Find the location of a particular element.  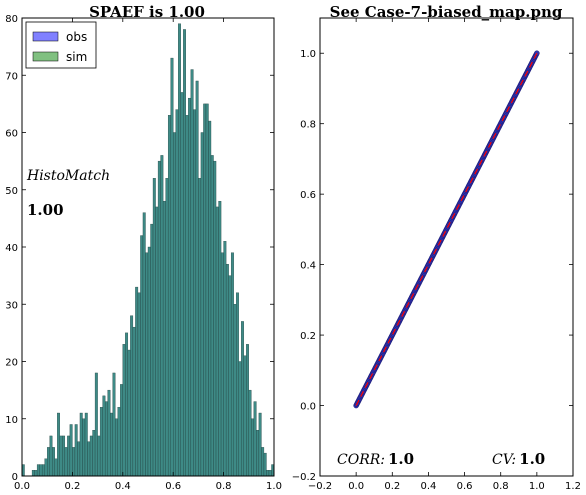

cv-annotation: CV: 1.0 is located at coordinates (518, 459).